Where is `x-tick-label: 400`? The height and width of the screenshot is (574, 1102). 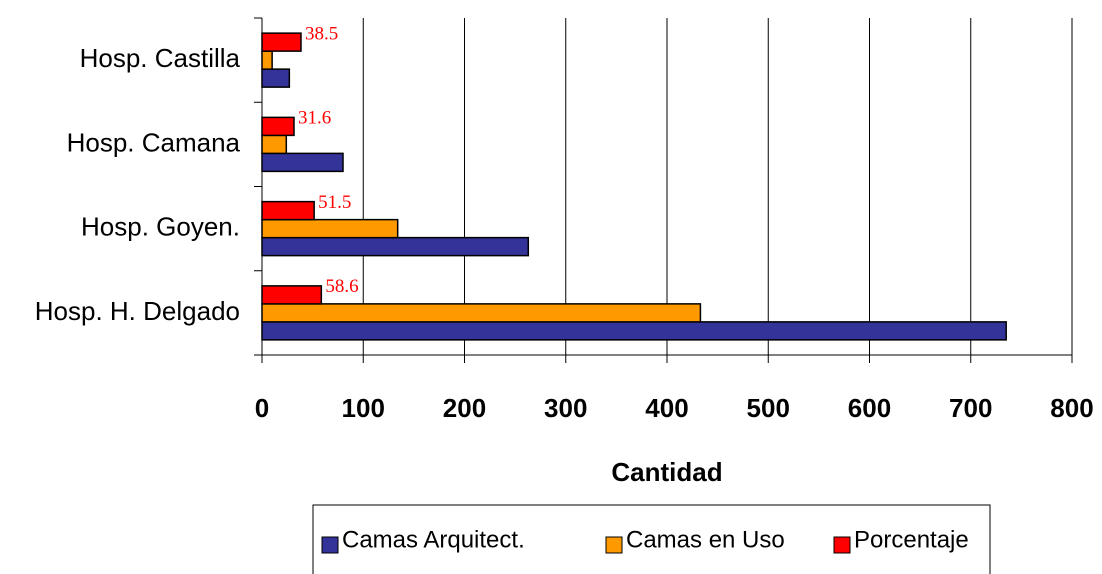
x-tick-label: 400 is located at coordinates (666, 408).